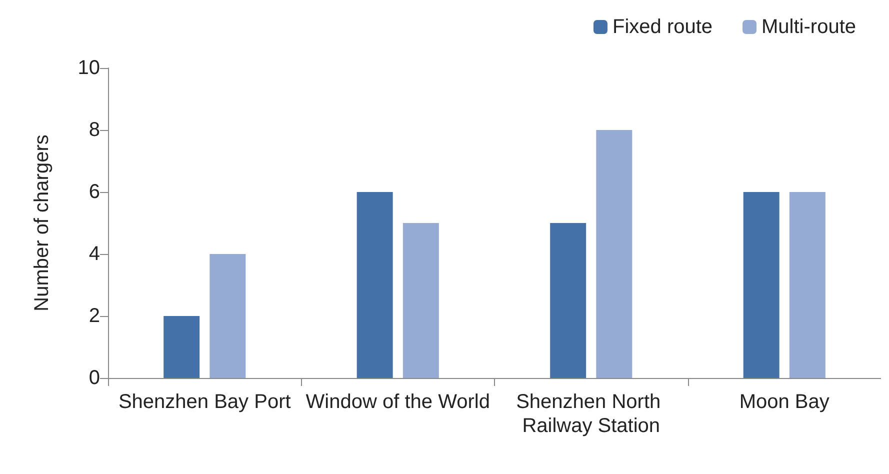  I want to click on x-tick-label: Shenzhen North Railway Station, so click(591, 414).